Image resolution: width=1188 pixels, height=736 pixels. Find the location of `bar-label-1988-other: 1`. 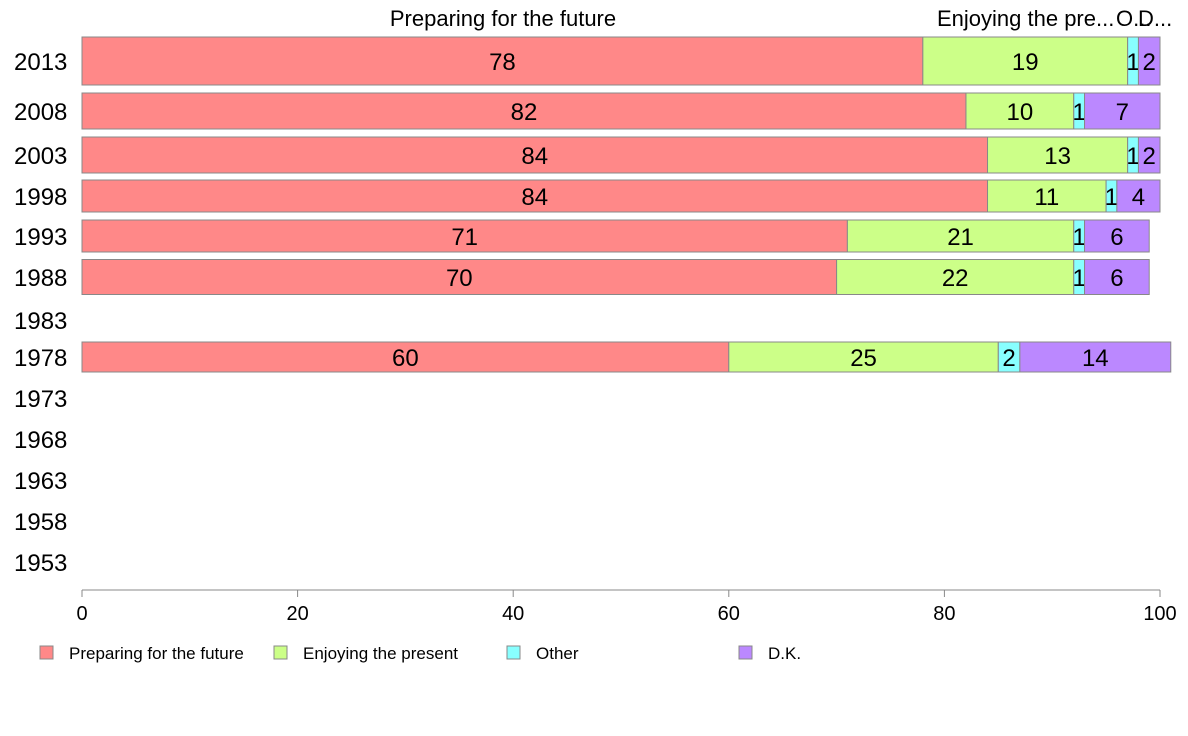

bar-label-1988-other: 1 is located at coordinates (1078, 278).